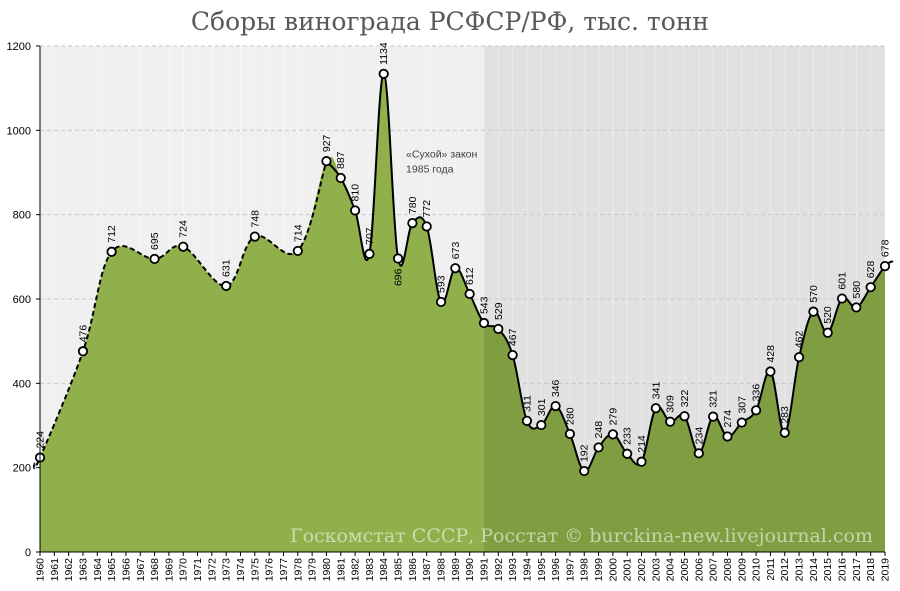  Describe the element at coordinates (227, 570) in the screenshot. I see `x-tick-label: 1973` at that location.